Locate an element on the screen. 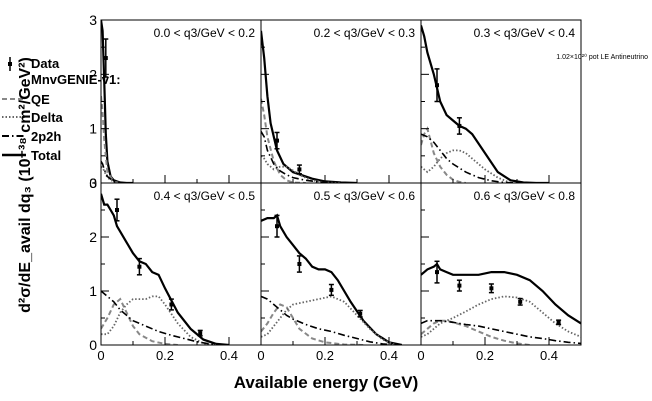  panel-5: 0 0.2 0.4 0.5 < q3/GeV < 0.6 is located at coordinates (339, 272).